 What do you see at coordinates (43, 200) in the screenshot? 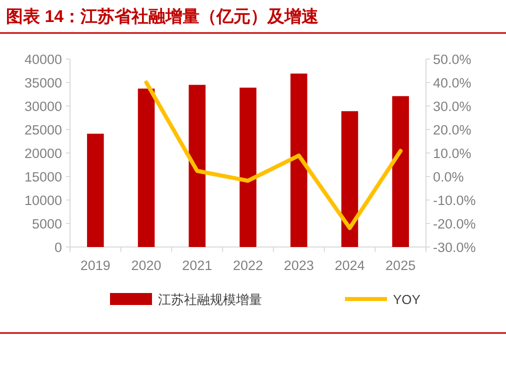
I see `y-tick-label: 10000` at bounding box center [43, 200].